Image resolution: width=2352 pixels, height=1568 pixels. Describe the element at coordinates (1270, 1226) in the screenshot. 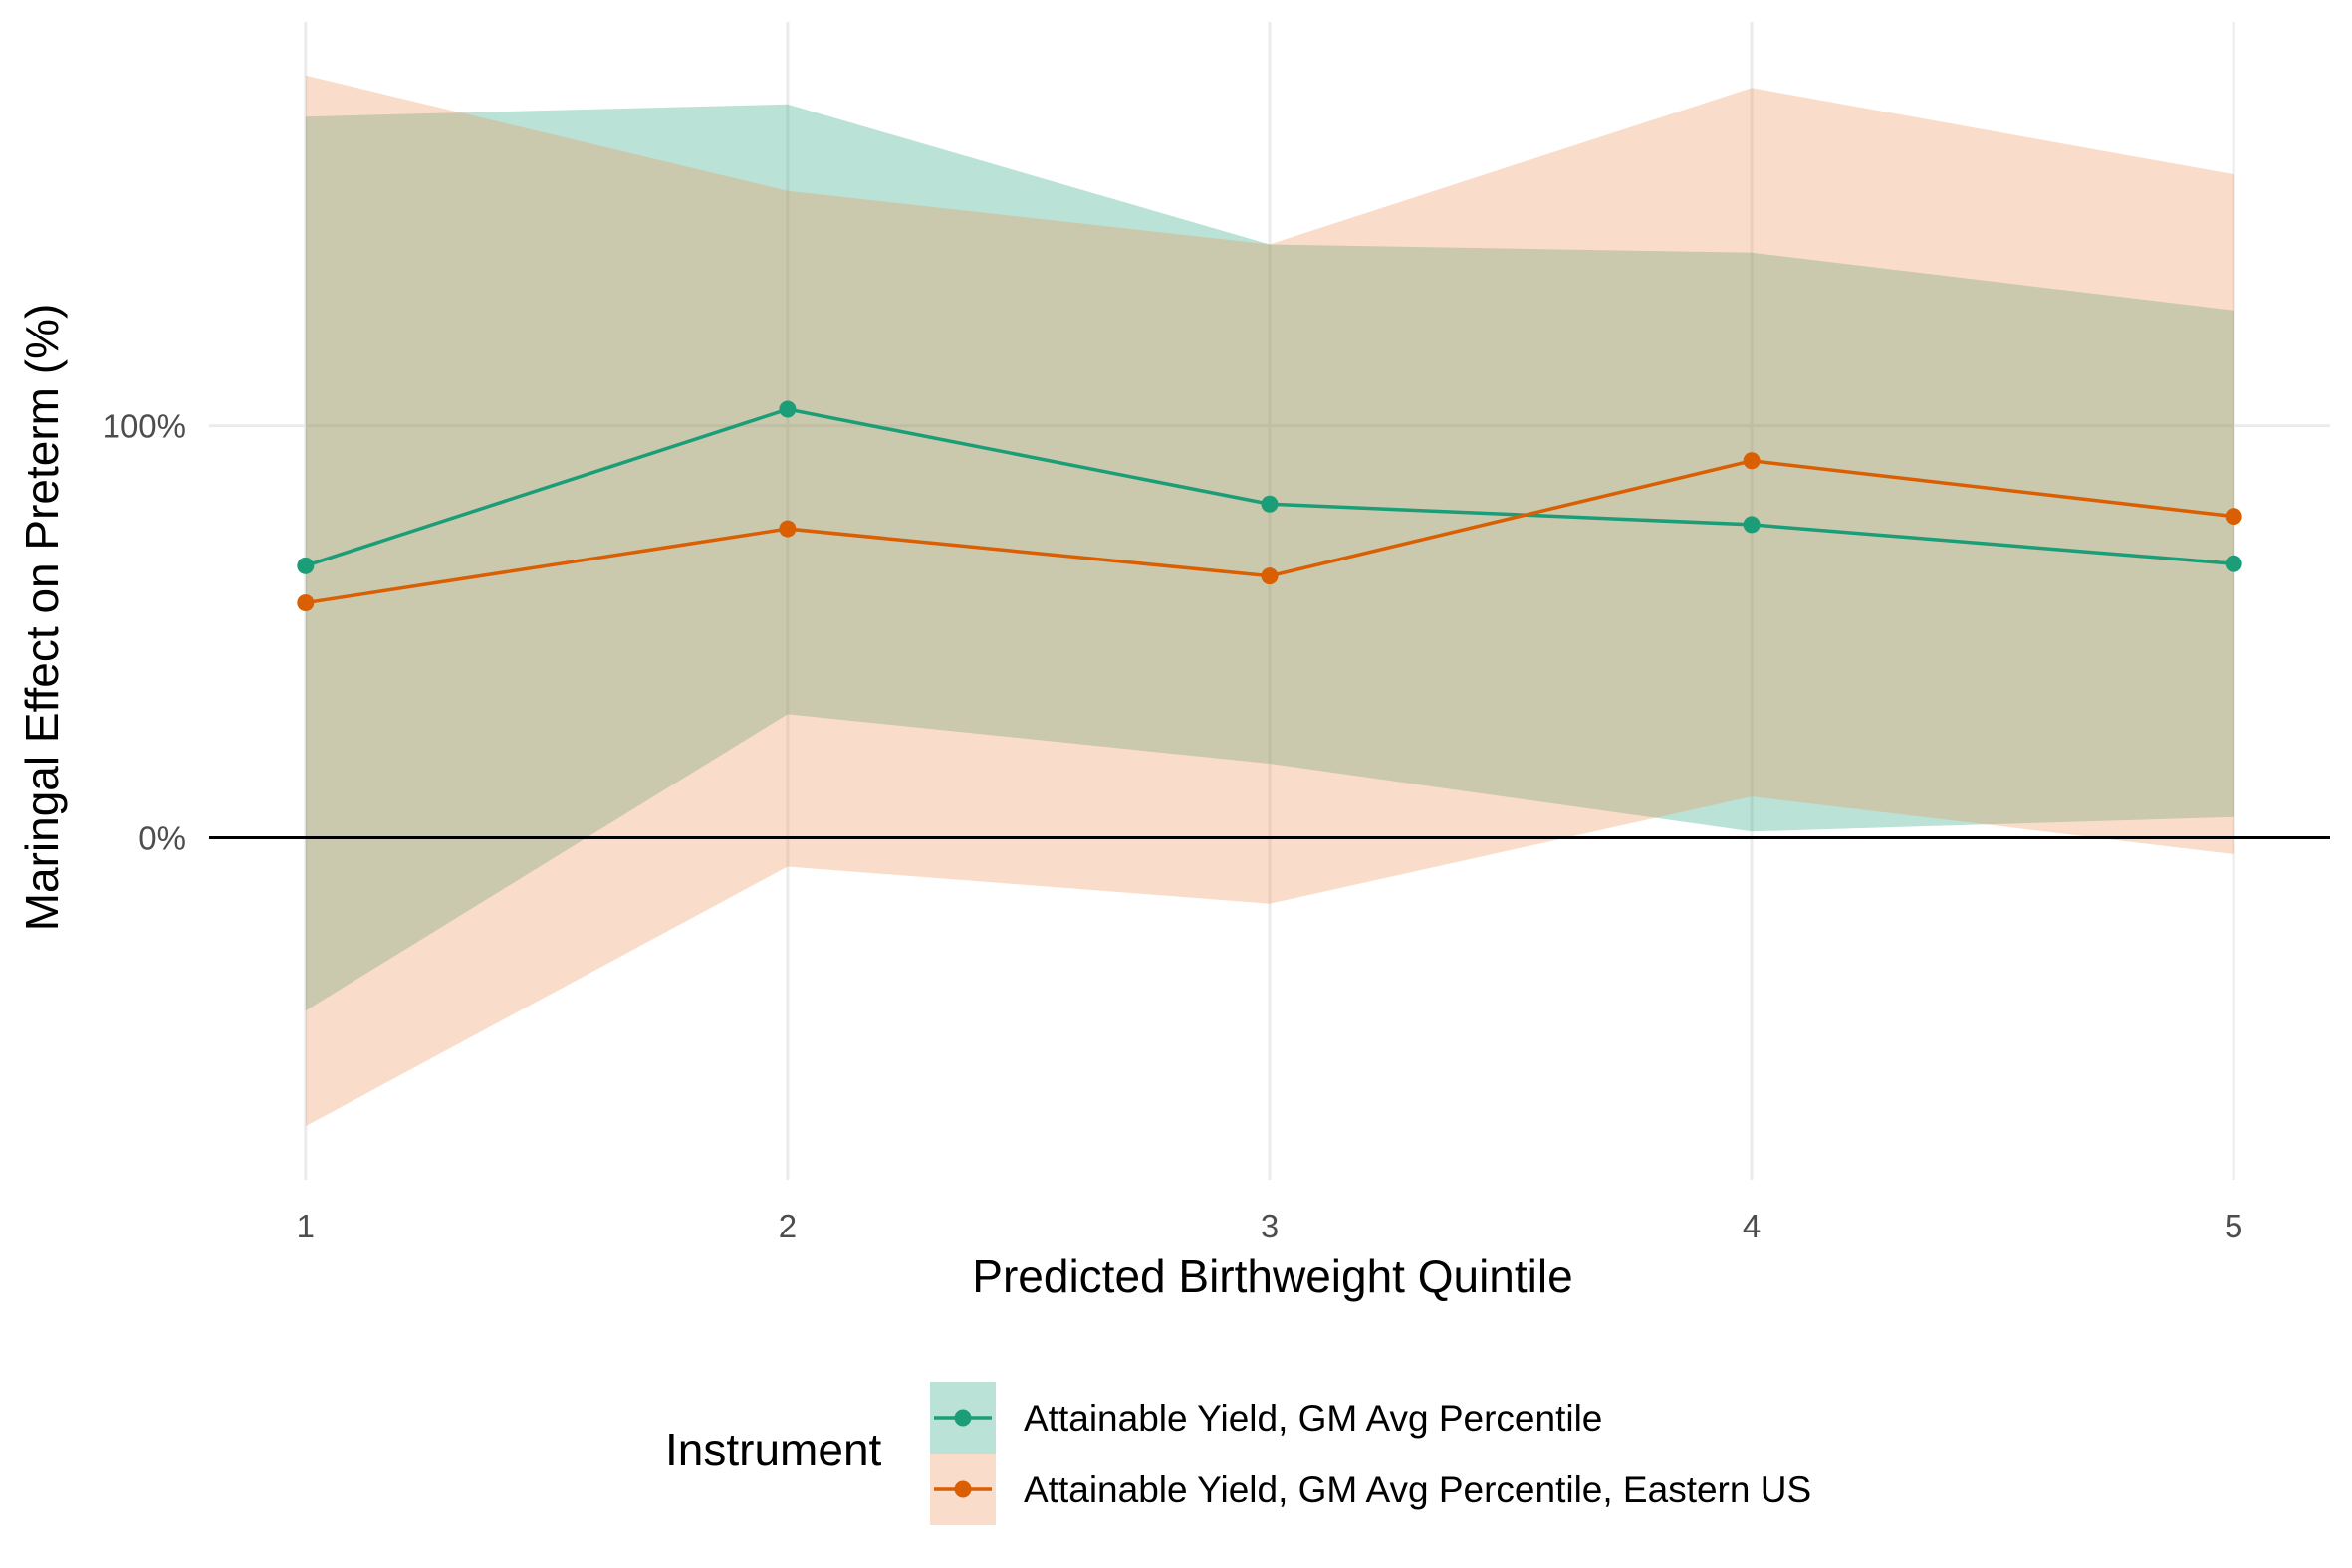

I see `x-tick-label: 3` at that location.